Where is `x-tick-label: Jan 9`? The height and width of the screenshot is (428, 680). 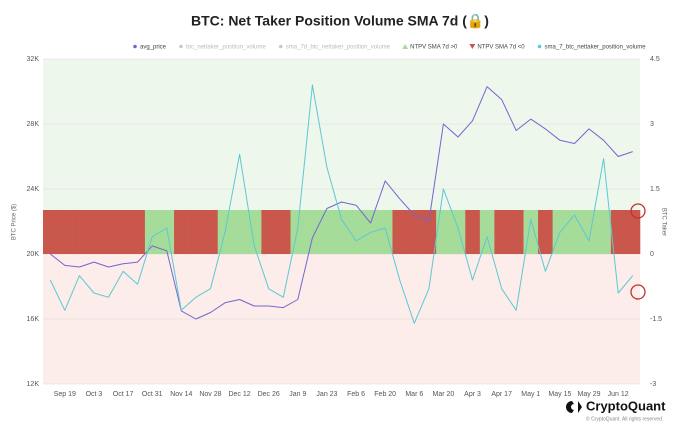 x-tick-label: Jan 9 is located at coordinates (297, 394).